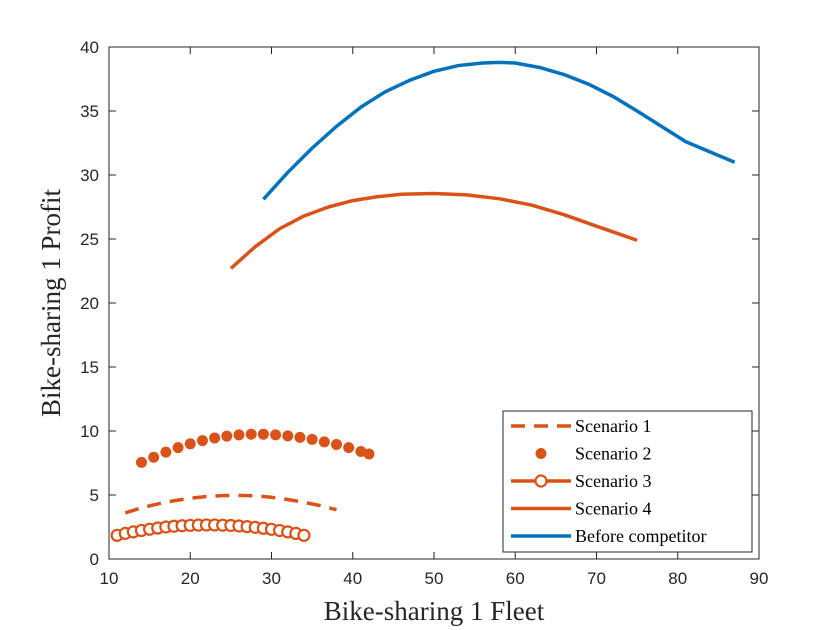 This screenshot has width=840, height=630. Describe the element at coordinates (515, 578) in the screenshot. I see `x-tick-label: 60` at that location.